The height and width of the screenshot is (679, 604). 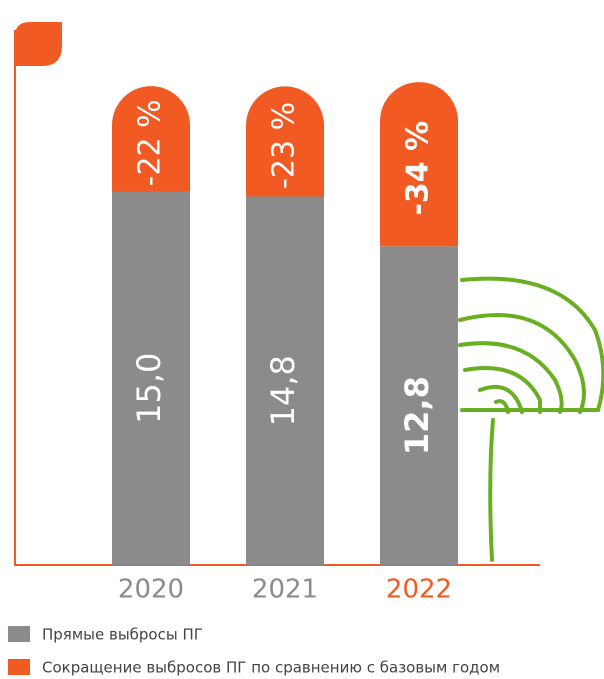 What do you see at coordinates (285, 590) in the screenshot?
I see `x-tick-label: 2021` at bounding box center [285, 590].